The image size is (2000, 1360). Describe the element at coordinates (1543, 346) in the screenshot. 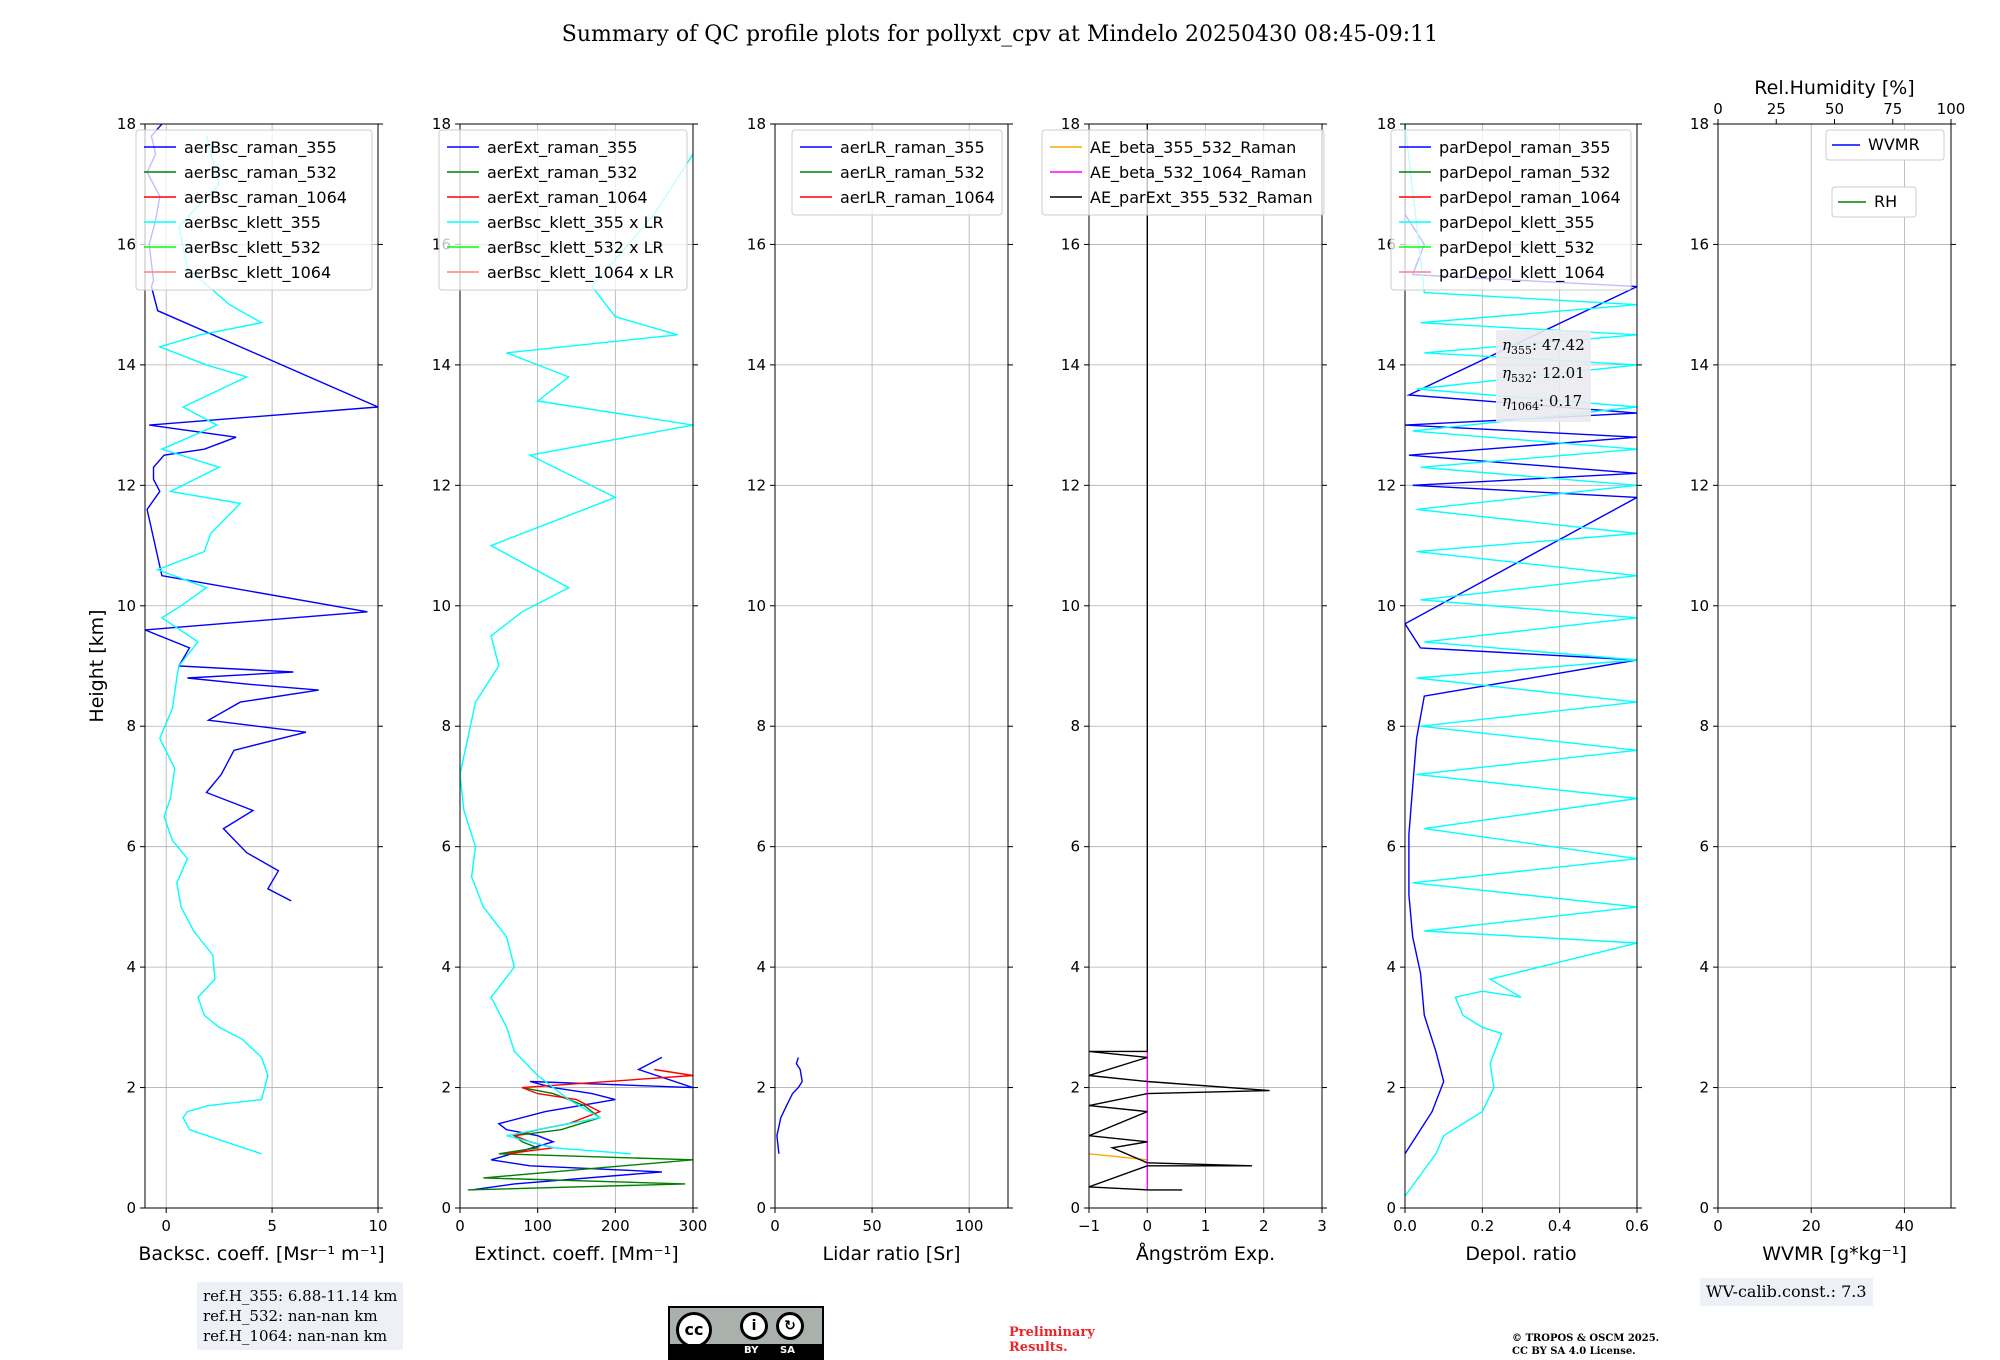

I see `eta-355: η355: 47.42` at that location.